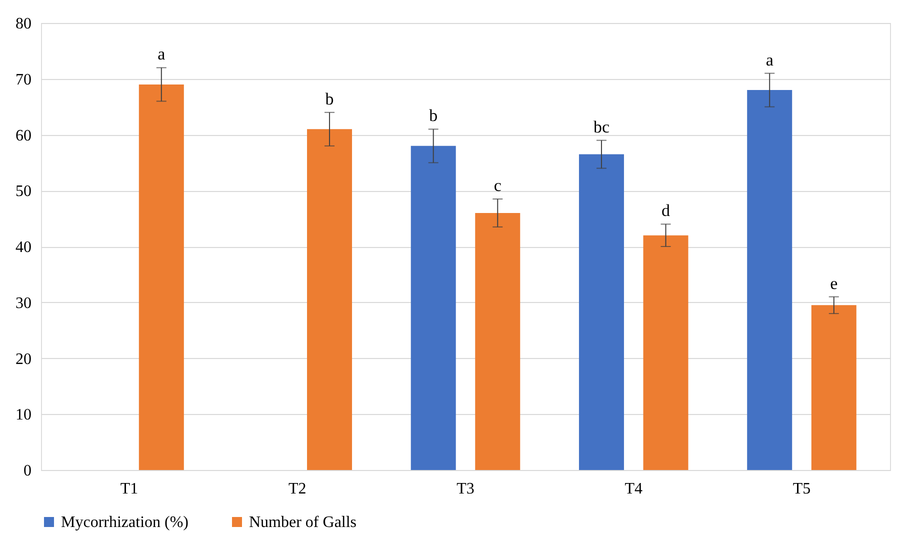  Describe the element at coordinates (129, 489) in the screenshot. I see `x-tick-label: T1` at that location.